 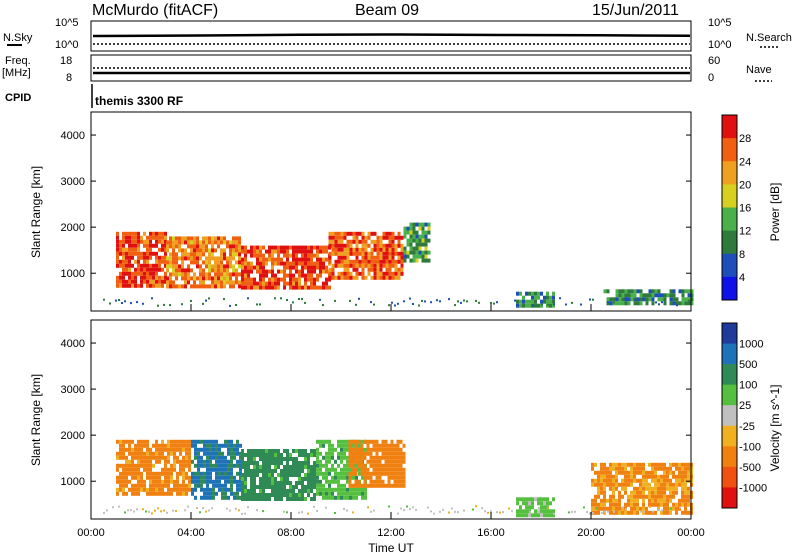 What do you see at coordinates (753, 488) in the screenshot?
I see `colorbar-tick-label: -1000` at bounding box center [753, 488].